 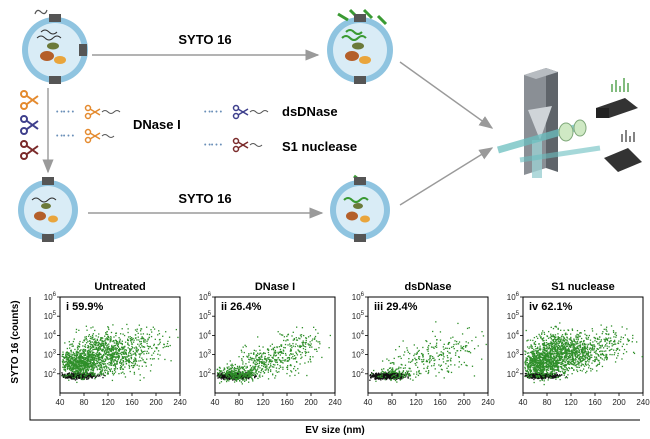 What do you see at coordinates (551, 307) in the screenshot?
I see `panel-percent: iv 62.1%` at bounding box center [551, 307].